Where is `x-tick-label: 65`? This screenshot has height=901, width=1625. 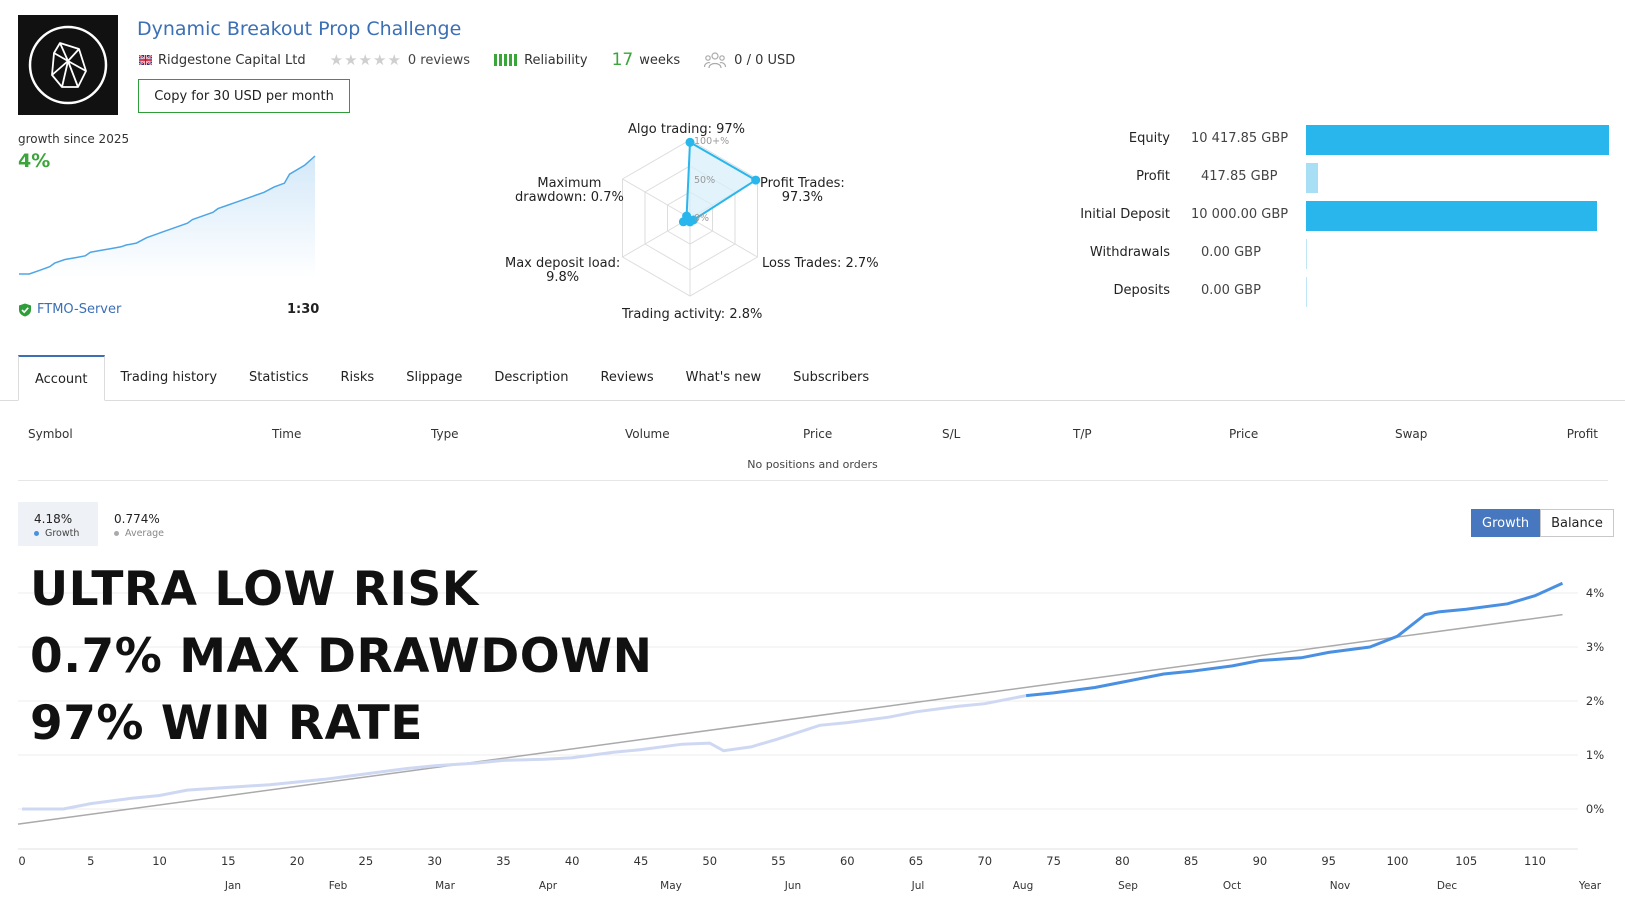 x-tick-label: 65 is located at coordinates (916, 861).